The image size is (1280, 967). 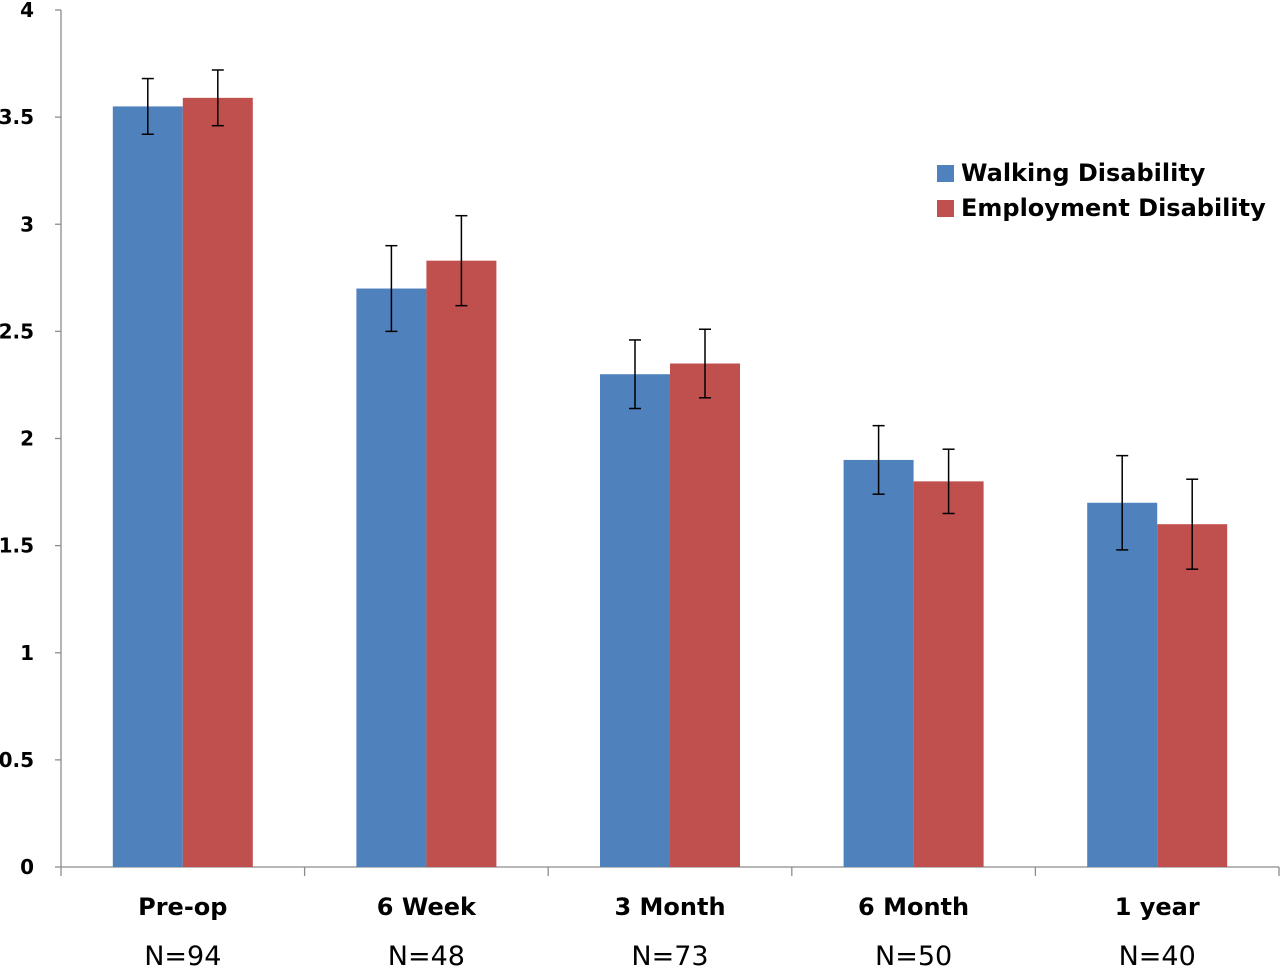 I want to click on bar-employment-disability-6-month, so click(x=948, y=674).